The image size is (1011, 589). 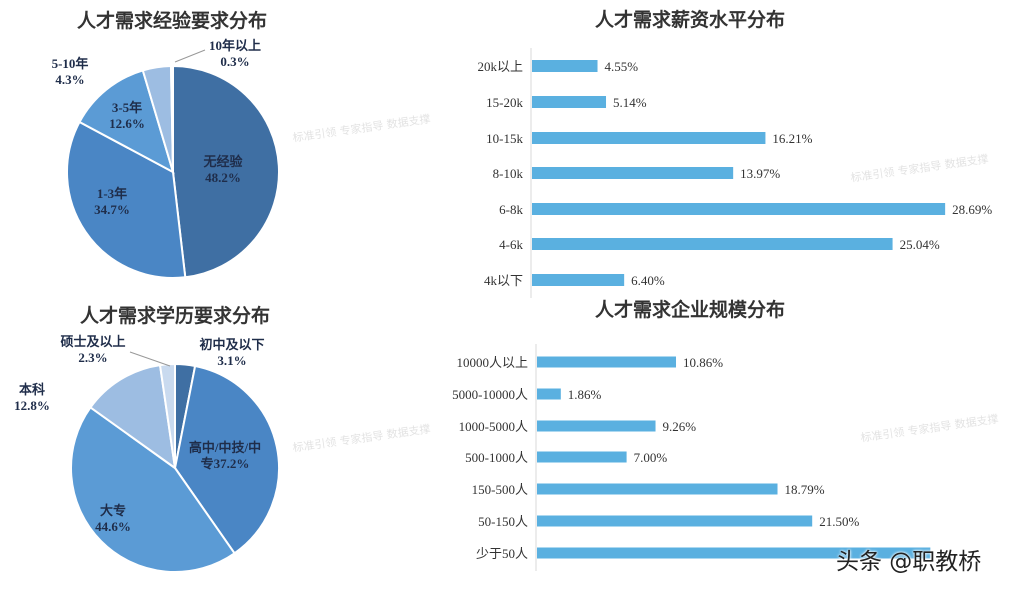 What do you see at coordinates (648, 280) in the screenshot?
I see `value-label: 6.40%` at bounding box center [648, 280].